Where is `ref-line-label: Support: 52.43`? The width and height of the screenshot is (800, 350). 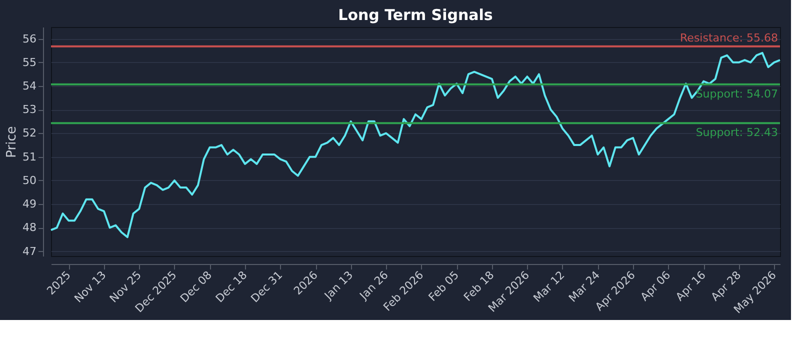 ref-line-label: Support: 52.43 is located at coordinates (737, 133).